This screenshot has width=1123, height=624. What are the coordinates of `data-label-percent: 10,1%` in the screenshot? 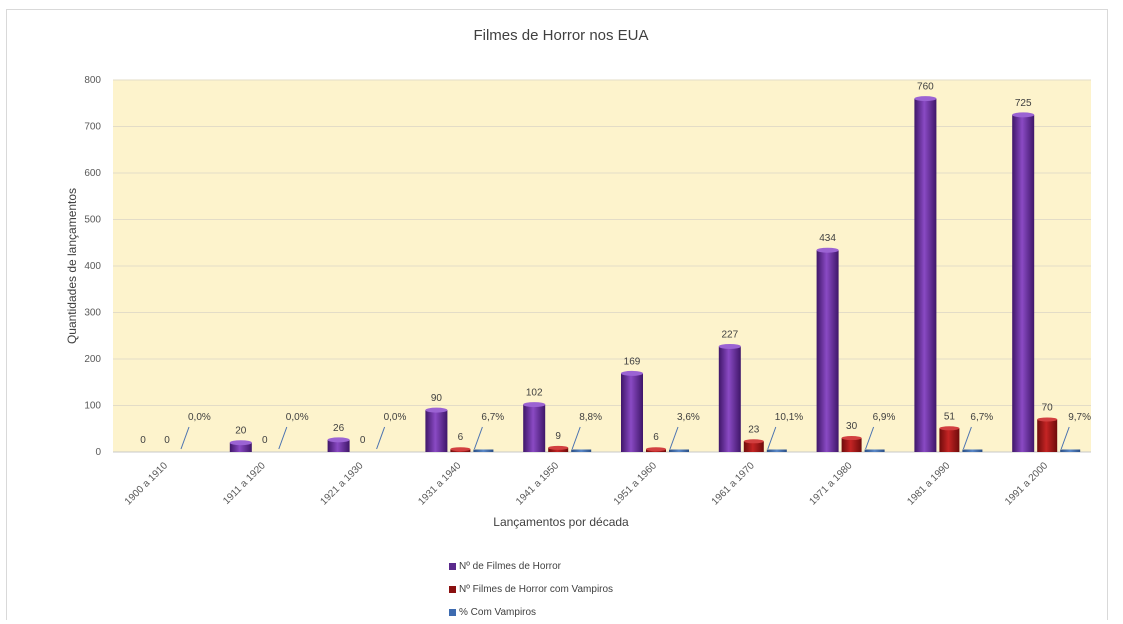 It's located at (789, 417).